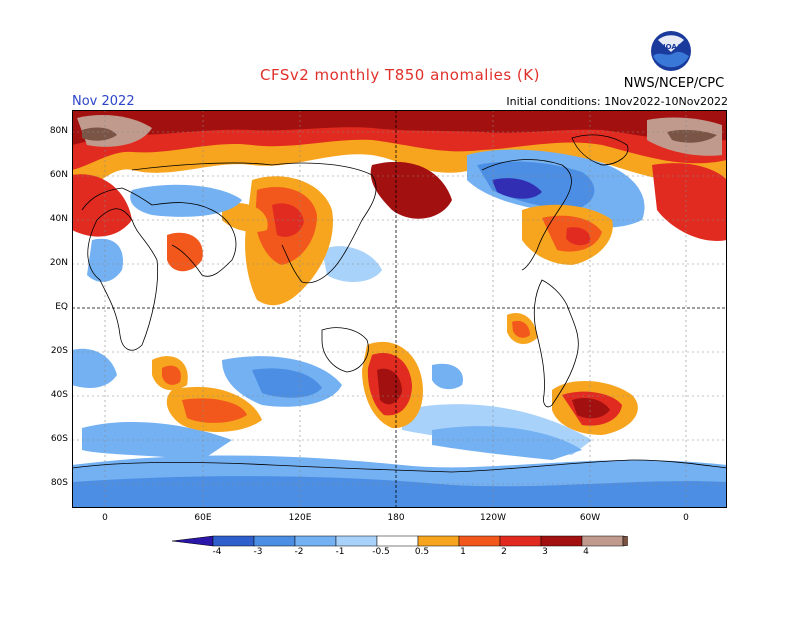 Image resolution: width=800 pixels, height=618 pixels. Describe the element at coordinates (59, 439) in the screenshot. I see `lat-label: 60S` at that location.